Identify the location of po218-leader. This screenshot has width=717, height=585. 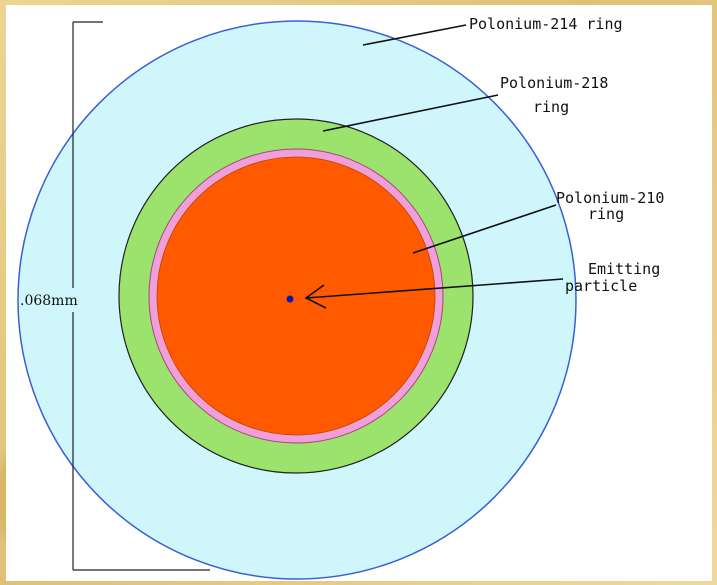
(410, 113).